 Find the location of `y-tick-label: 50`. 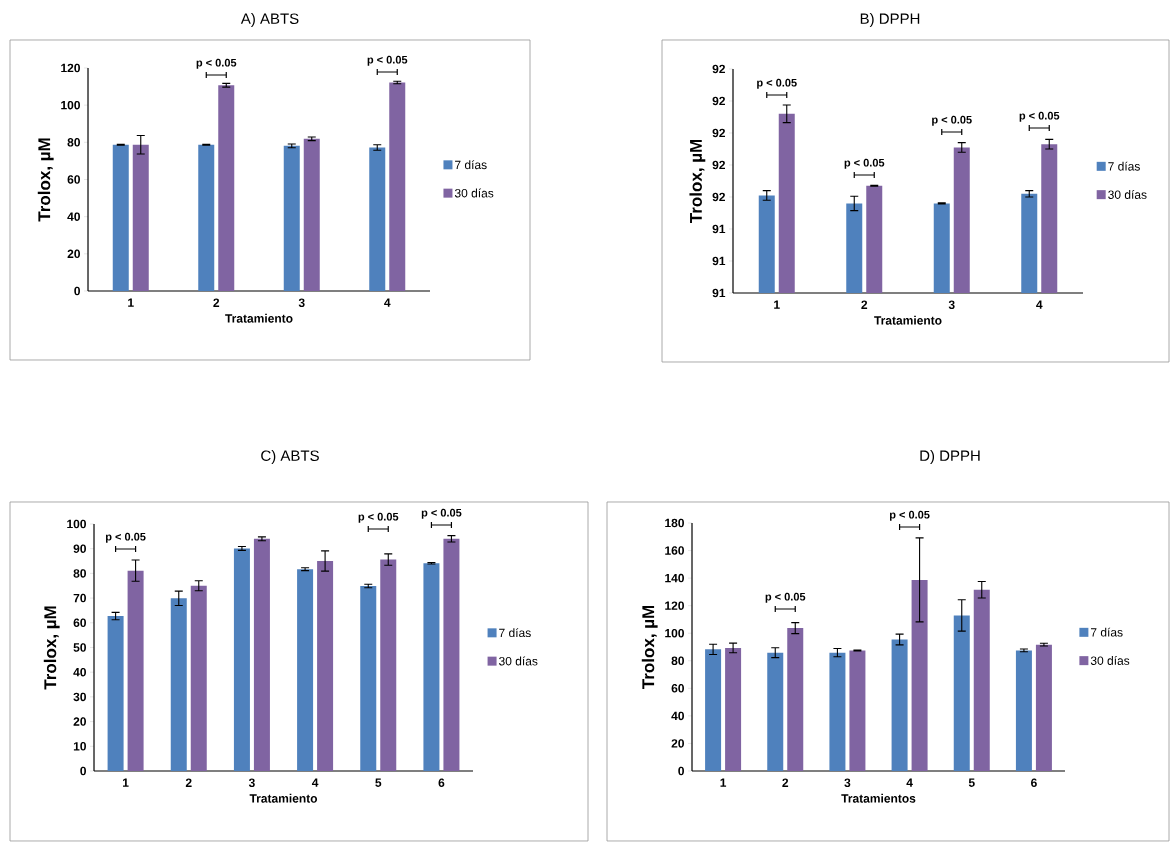

y-tick-label: 50 is located at coordinates (79, 647).